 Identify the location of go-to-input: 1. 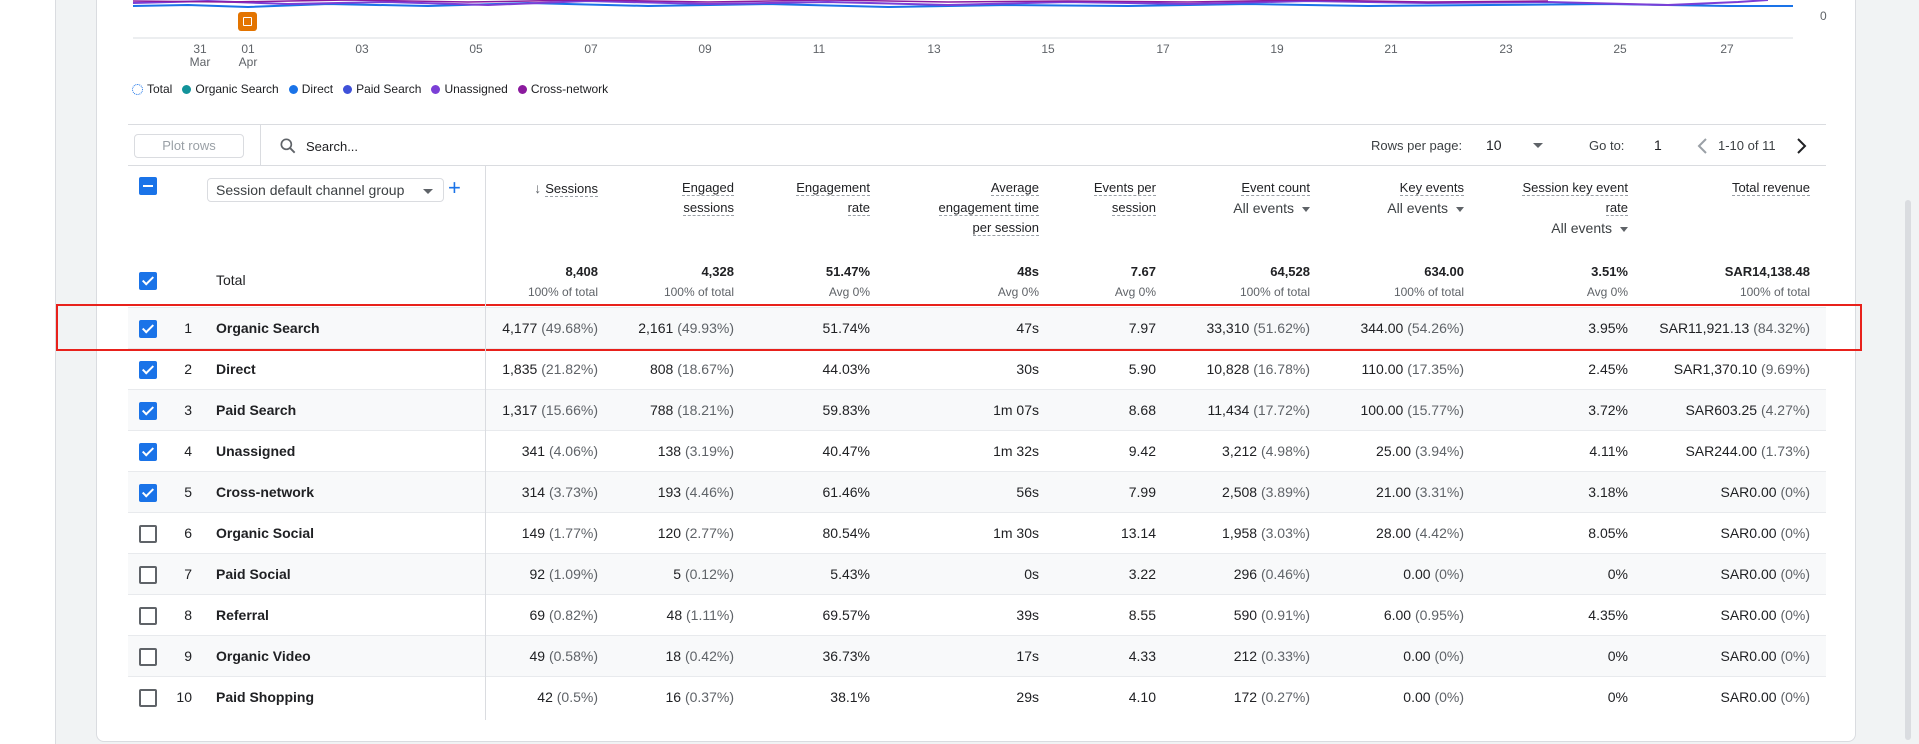
(1658, 145).